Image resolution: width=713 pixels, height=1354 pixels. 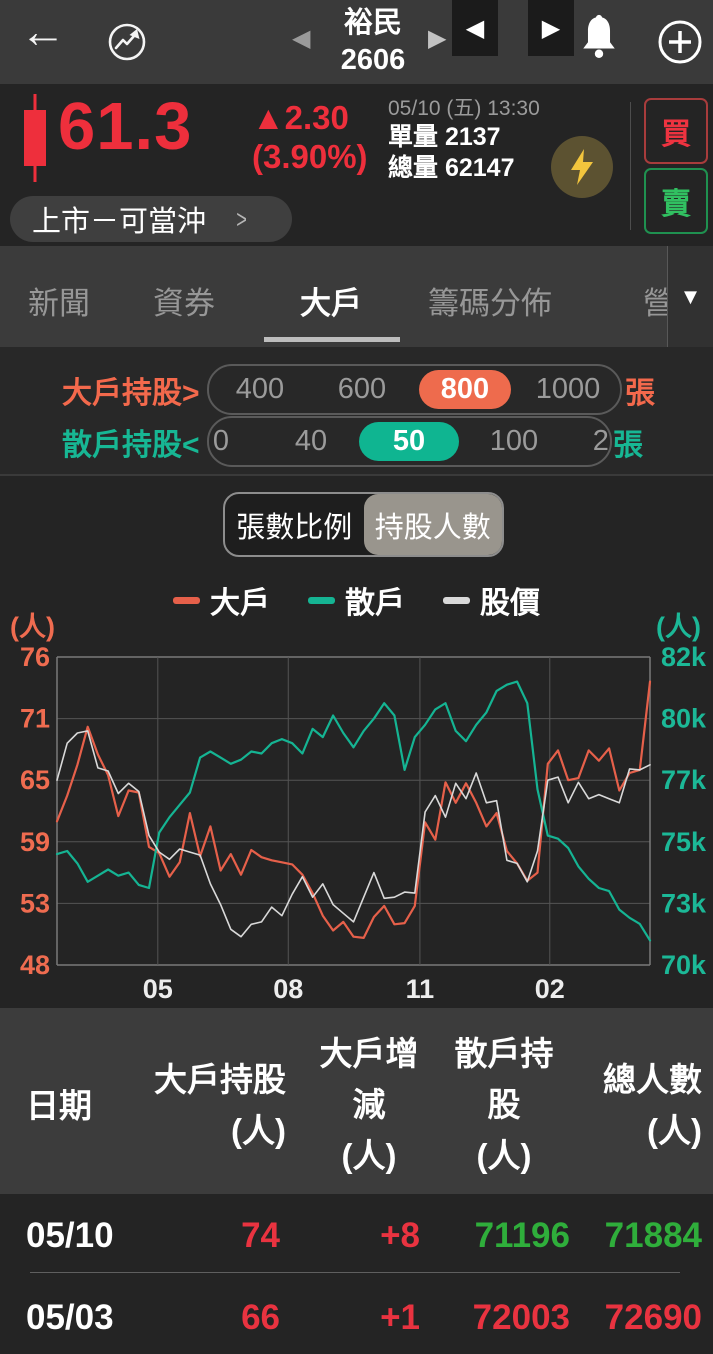 What do you see at coordinates (475, 28) in the screenshot?
I see `page-prev-button: ◀` at bounding box center [475, 28].